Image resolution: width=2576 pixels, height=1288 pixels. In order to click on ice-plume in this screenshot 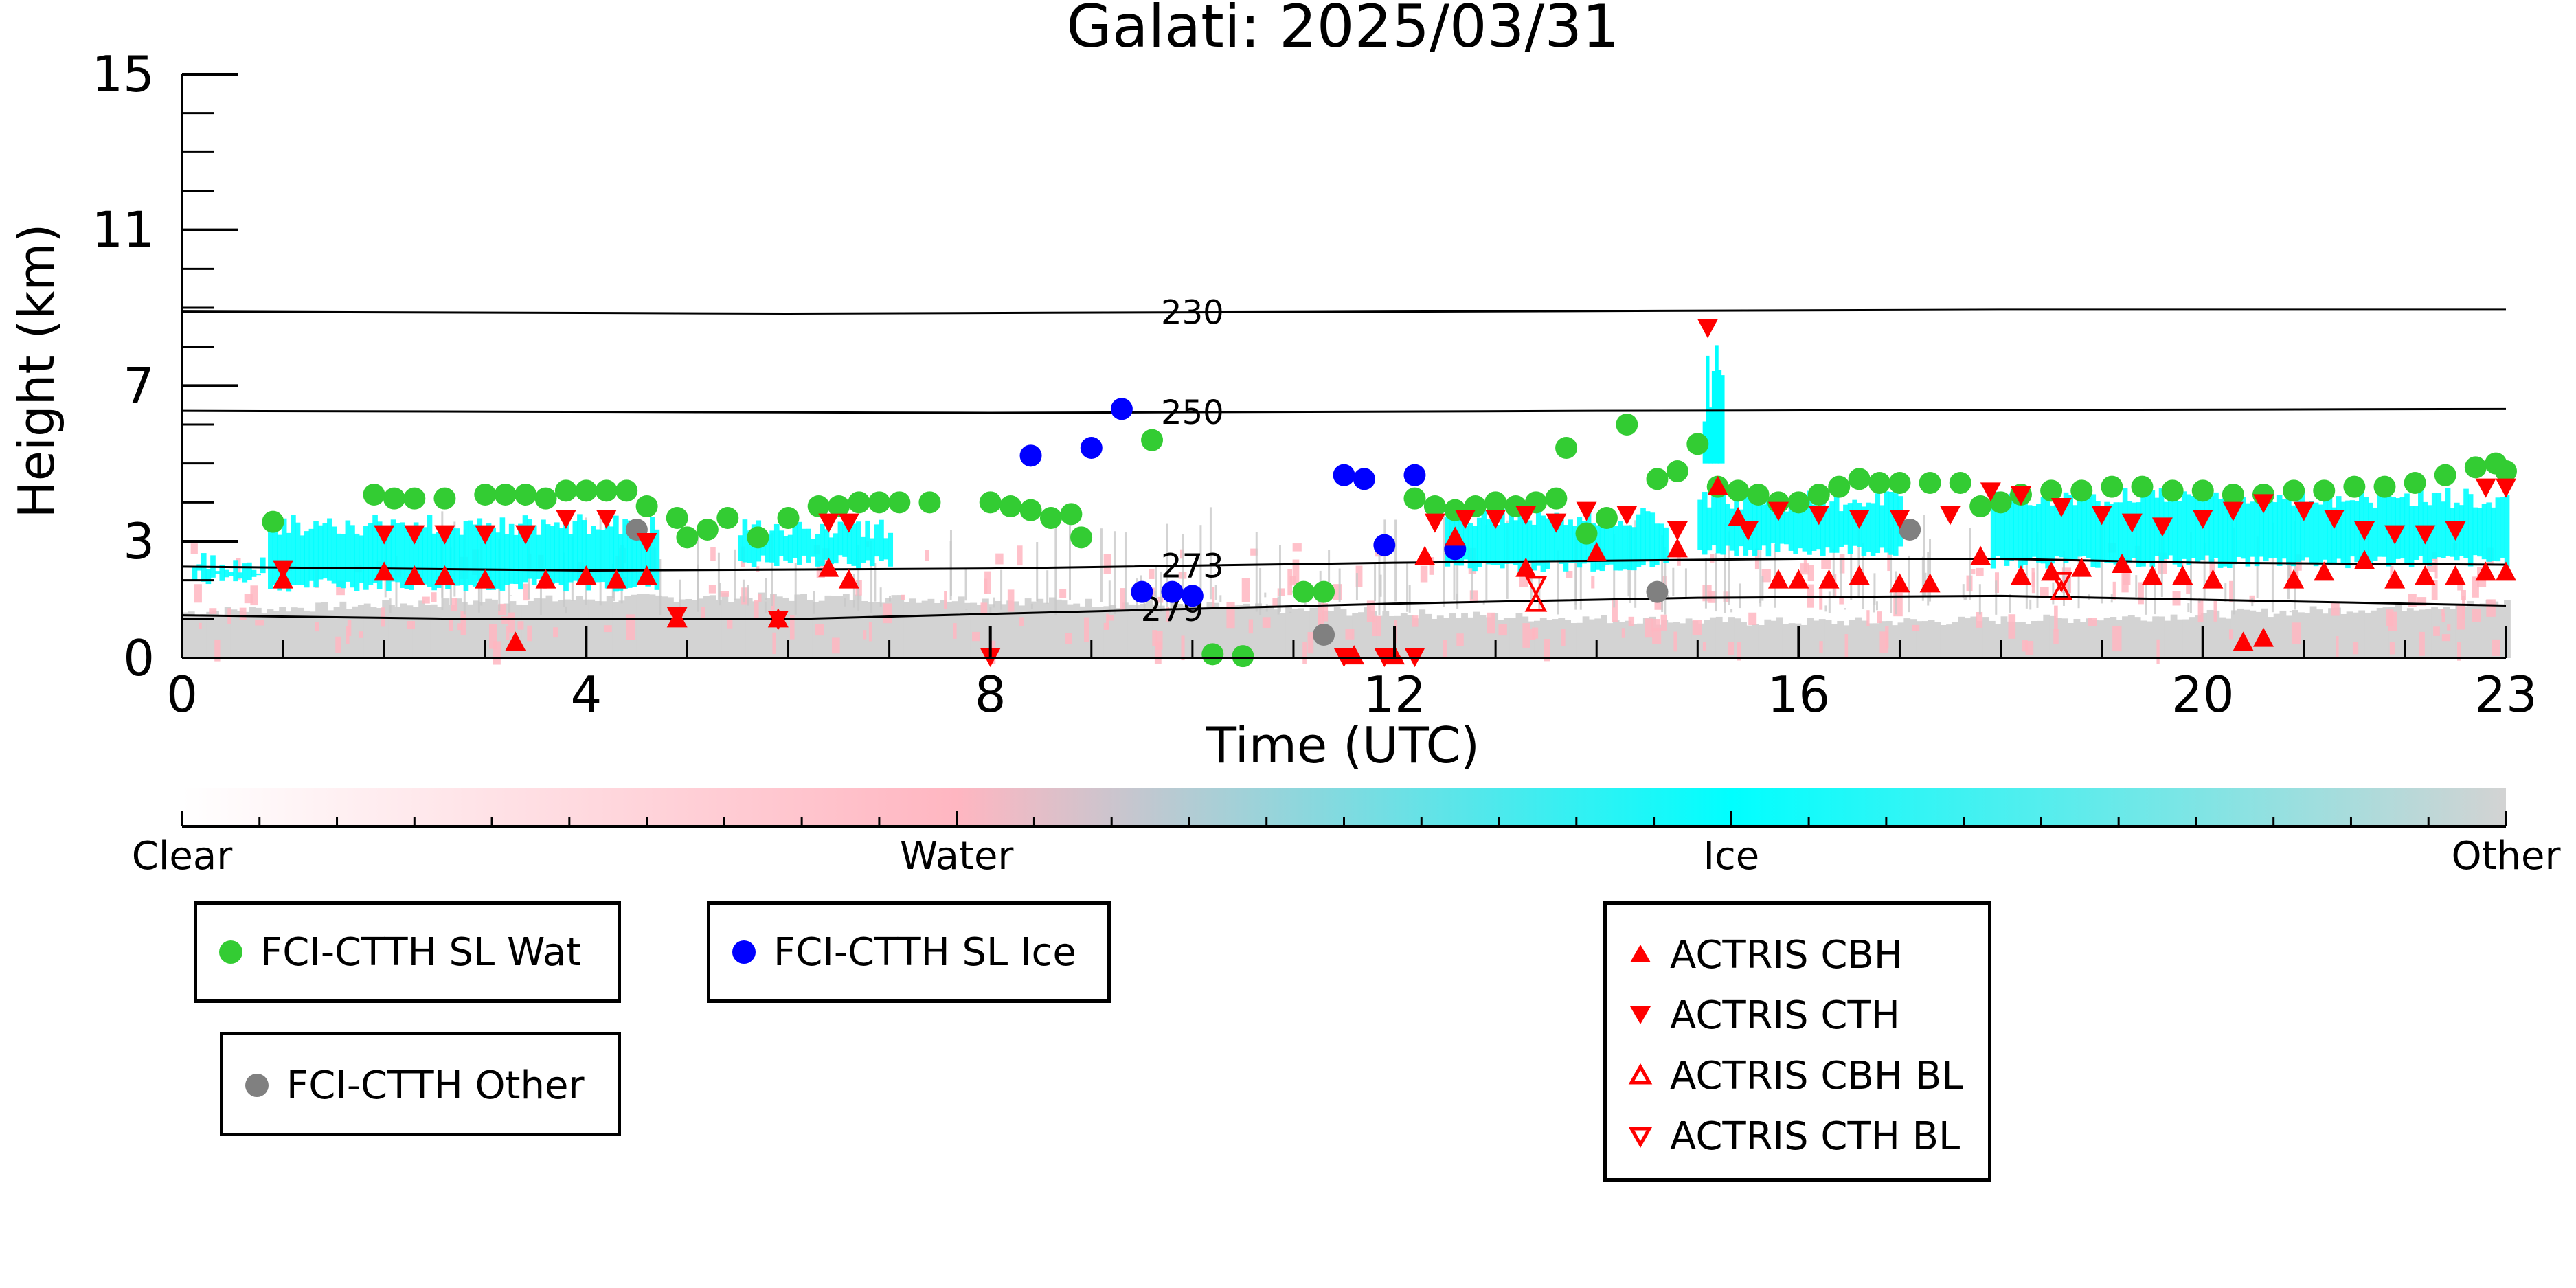, I will do `click(1710, 435)`.